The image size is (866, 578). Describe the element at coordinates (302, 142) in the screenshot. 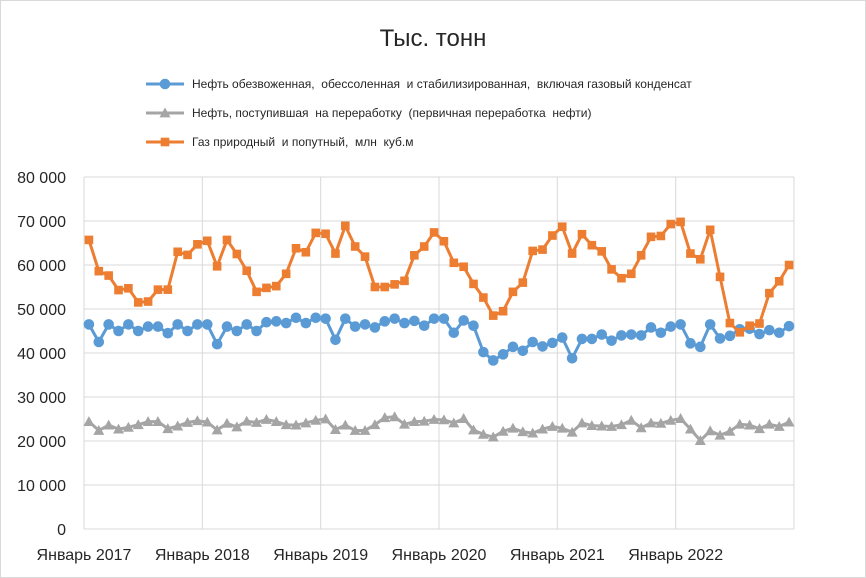

I see `legend-label: Газ природный и попутный, млн куб.м` at that location.